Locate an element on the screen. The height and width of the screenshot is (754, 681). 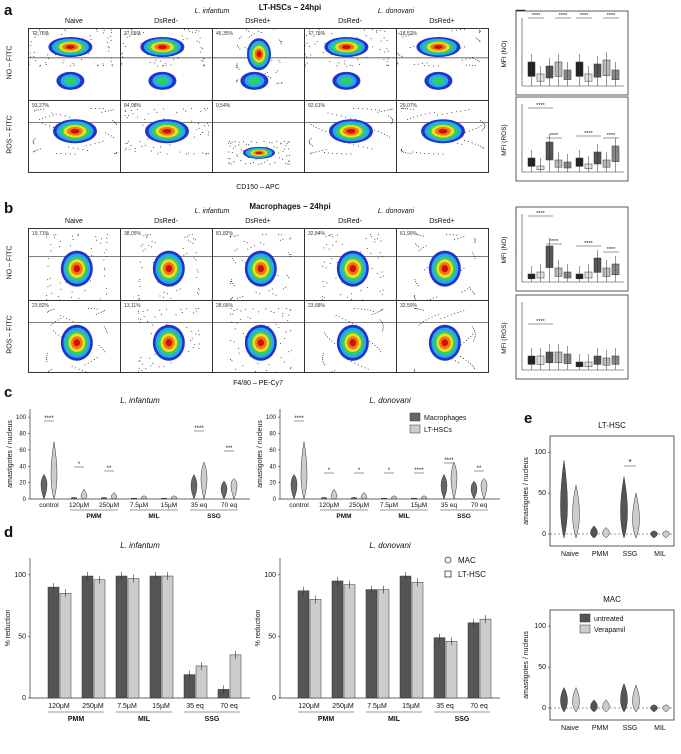
x-tick-label: 7.5µM is located at coordinates (139, 505).